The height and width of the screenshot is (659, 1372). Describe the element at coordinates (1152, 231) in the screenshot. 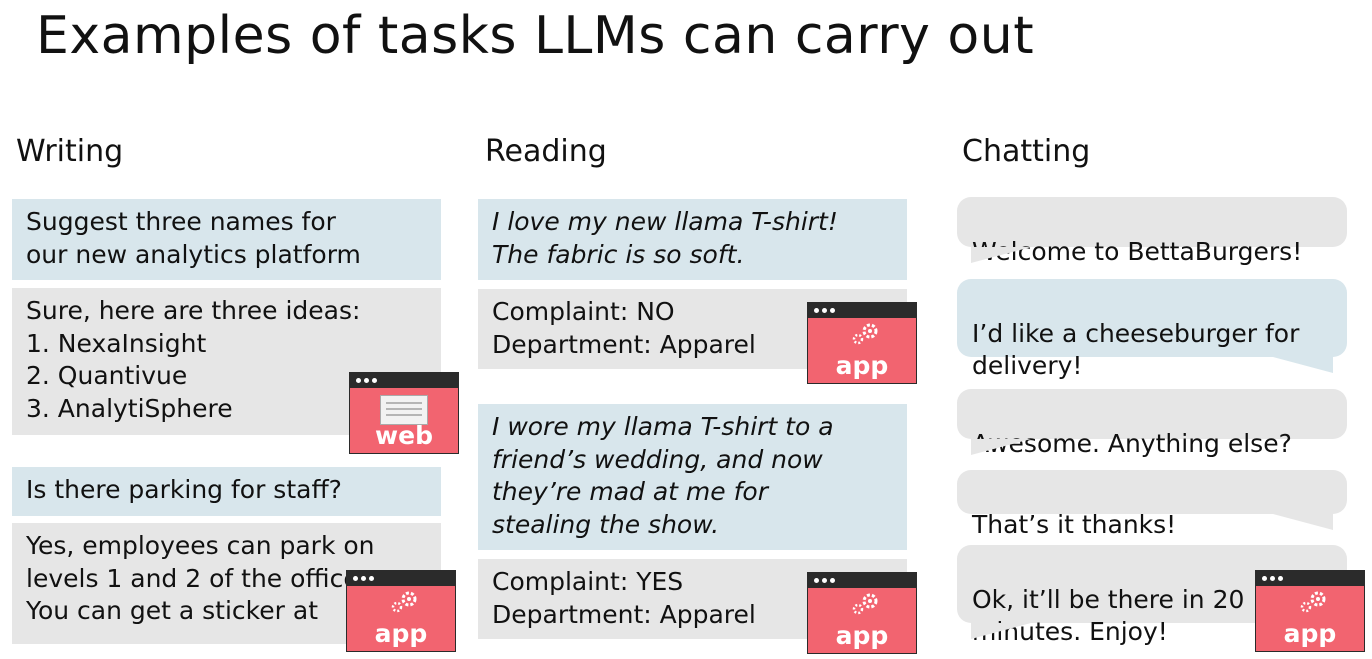

I see `chat-bubble-bot-1: Welcome to BettaBurgers!` at that location.